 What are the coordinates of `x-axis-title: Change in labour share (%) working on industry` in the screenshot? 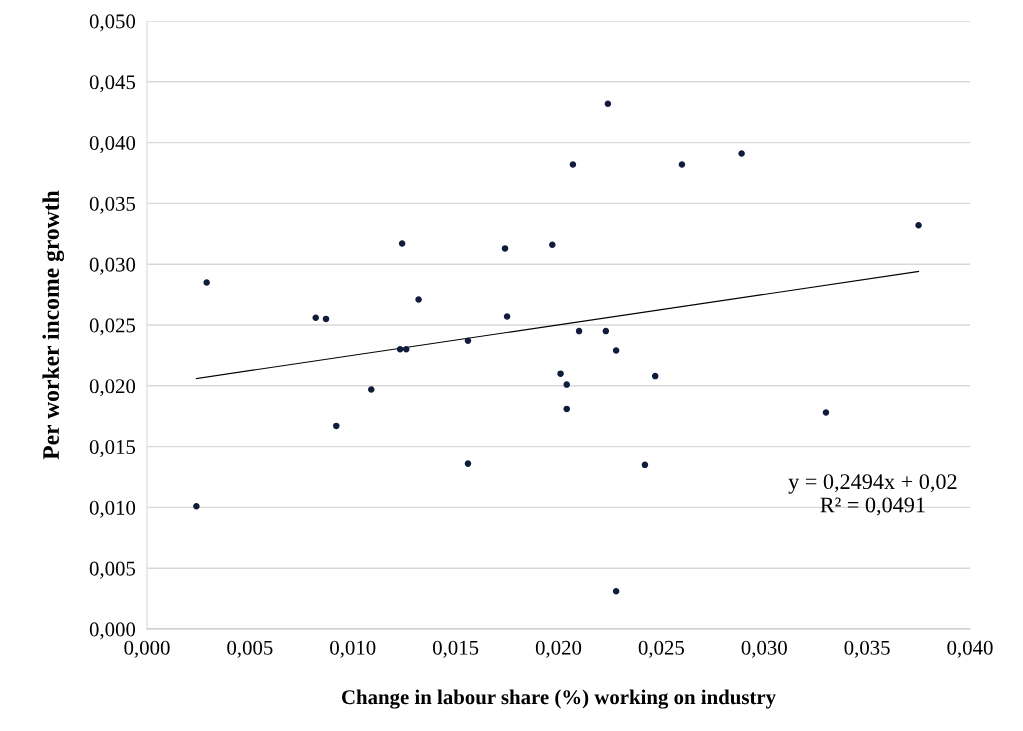 It's located at (558, 699).